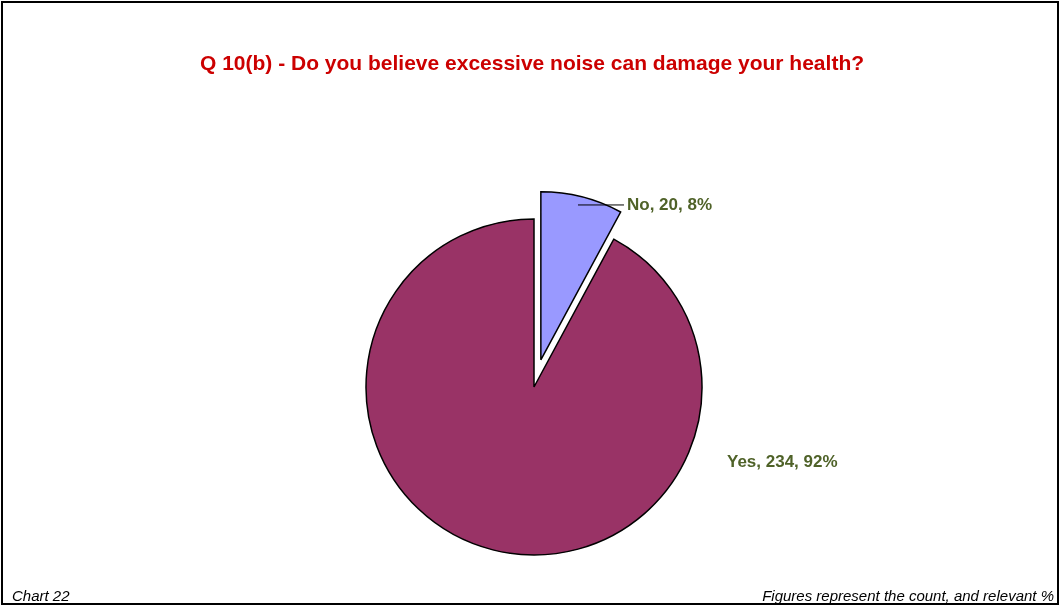  What do you see at coordinates (908, 595) in the screenshot?
I see `text: Figures represent the count, and relevant %` at bounding box center [908, 595].